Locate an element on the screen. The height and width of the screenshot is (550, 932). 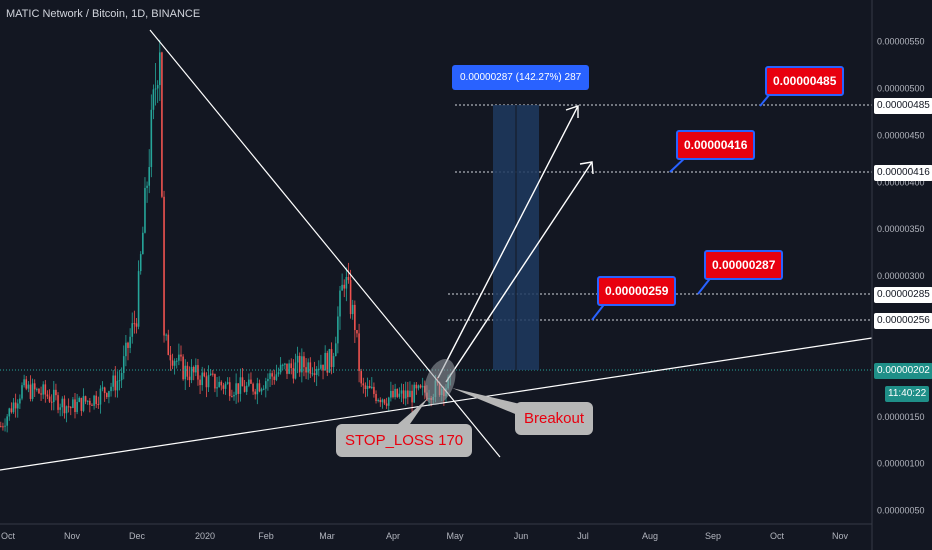
tp3-price-tag: 0.00000485 is located at coordinates (903, 106).